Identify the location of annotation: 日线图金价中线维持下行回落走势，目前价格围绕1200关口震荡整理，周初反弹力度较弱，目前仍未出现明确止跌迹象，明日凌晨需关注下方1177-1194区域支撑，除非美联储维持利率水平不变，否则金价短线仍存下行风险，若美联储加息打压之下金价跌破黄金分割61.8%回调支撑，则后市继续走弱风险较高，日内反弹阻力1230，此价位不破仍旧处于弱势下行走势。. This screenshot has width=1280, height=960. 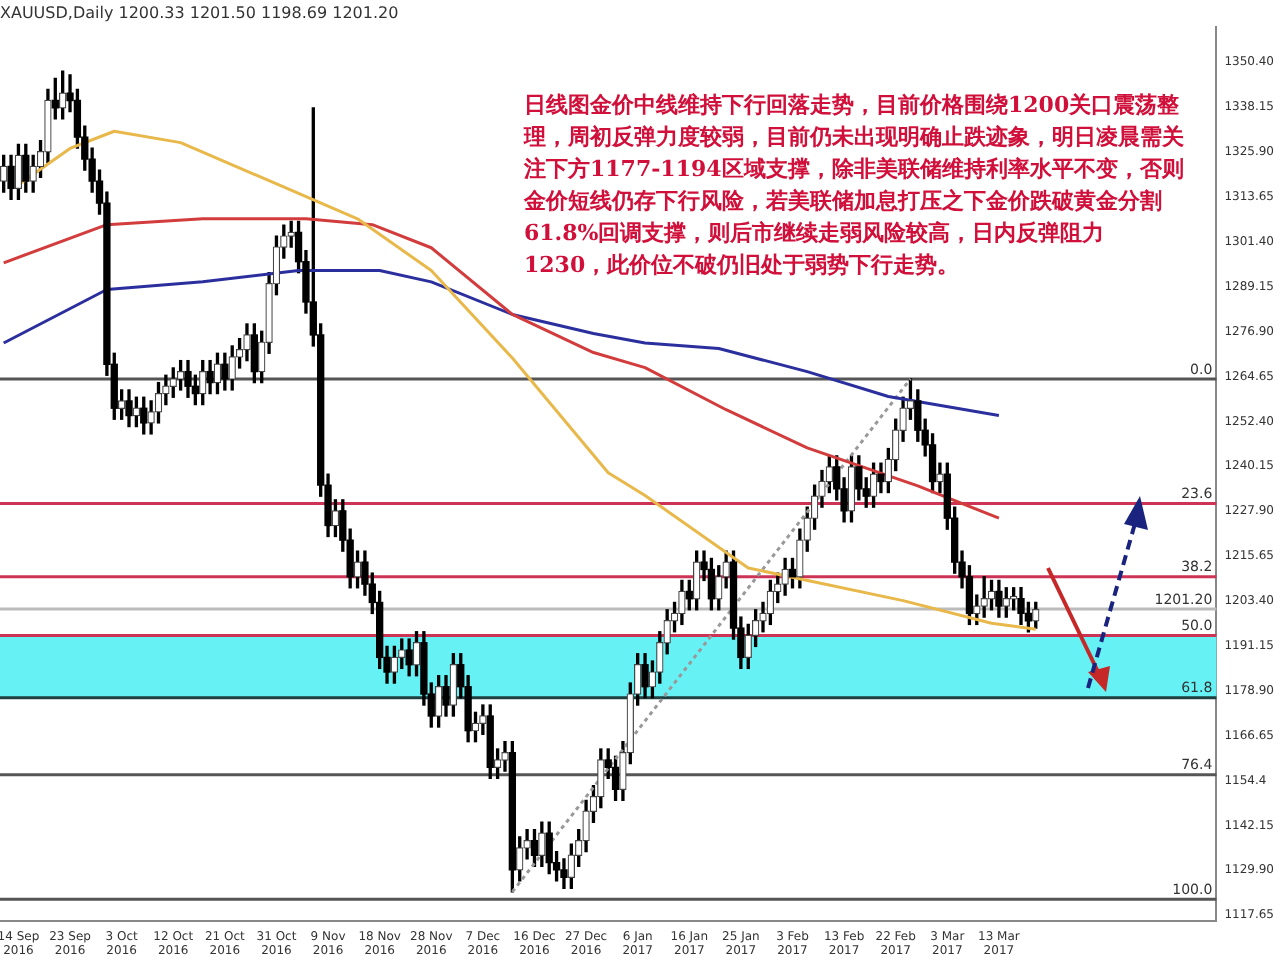
(854, 186).